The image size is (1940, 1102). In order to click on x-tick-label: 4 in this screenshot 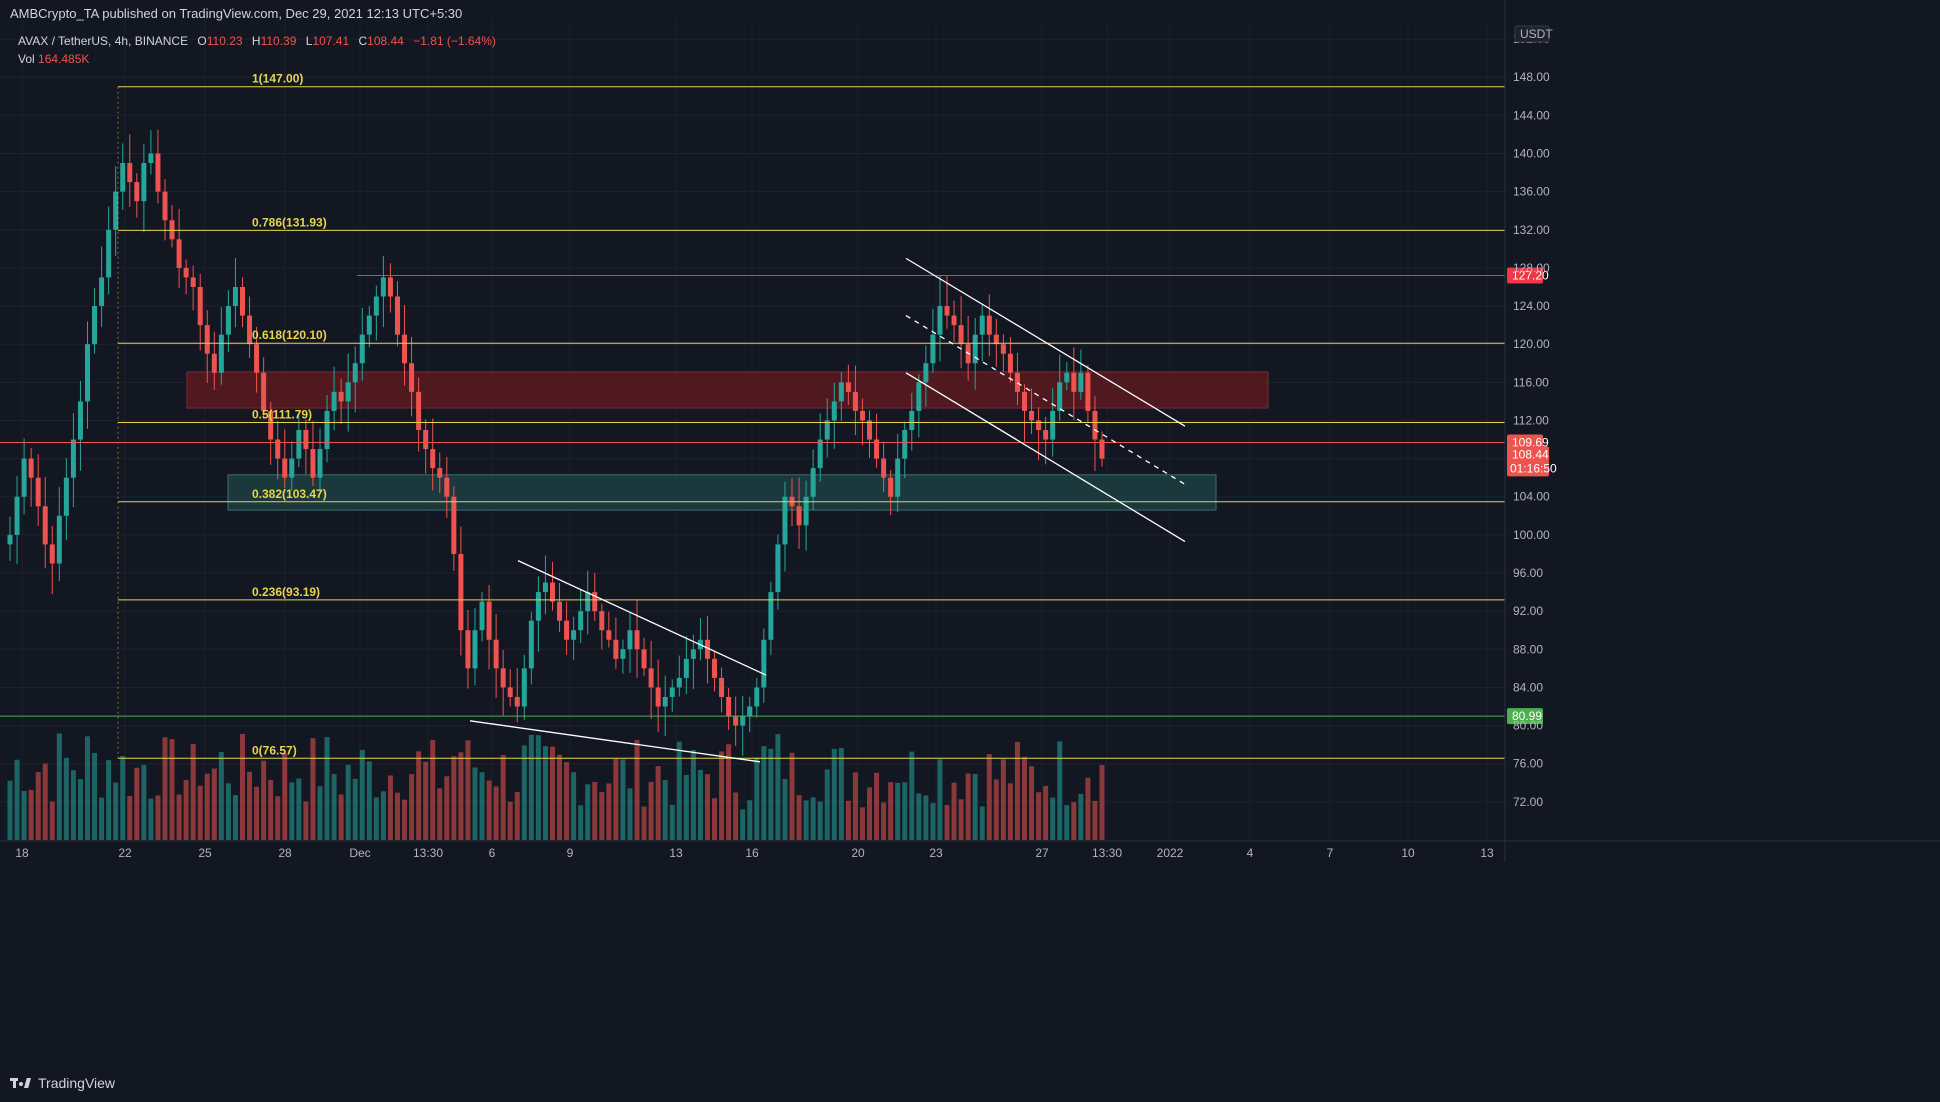, I will do `click(1250, 853)`.